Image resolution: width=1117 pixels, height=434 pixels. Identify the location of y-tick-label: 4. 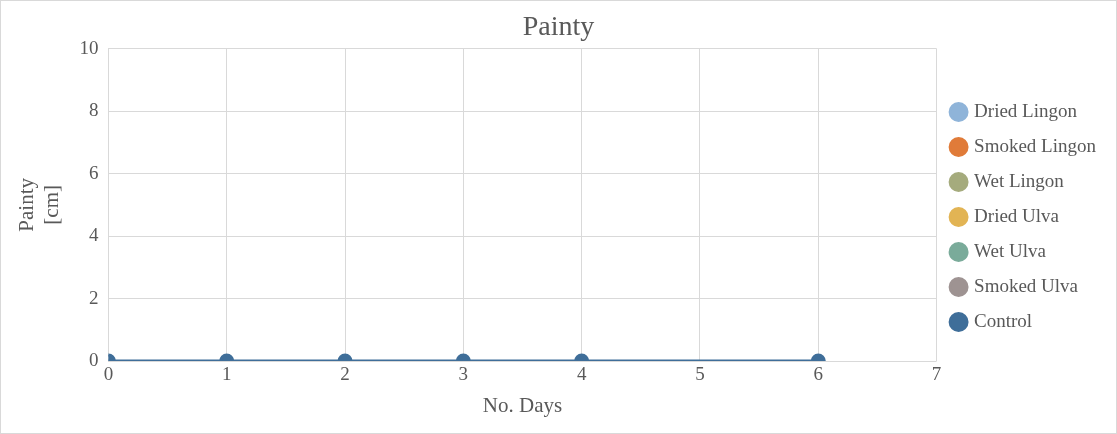
(93, 235).